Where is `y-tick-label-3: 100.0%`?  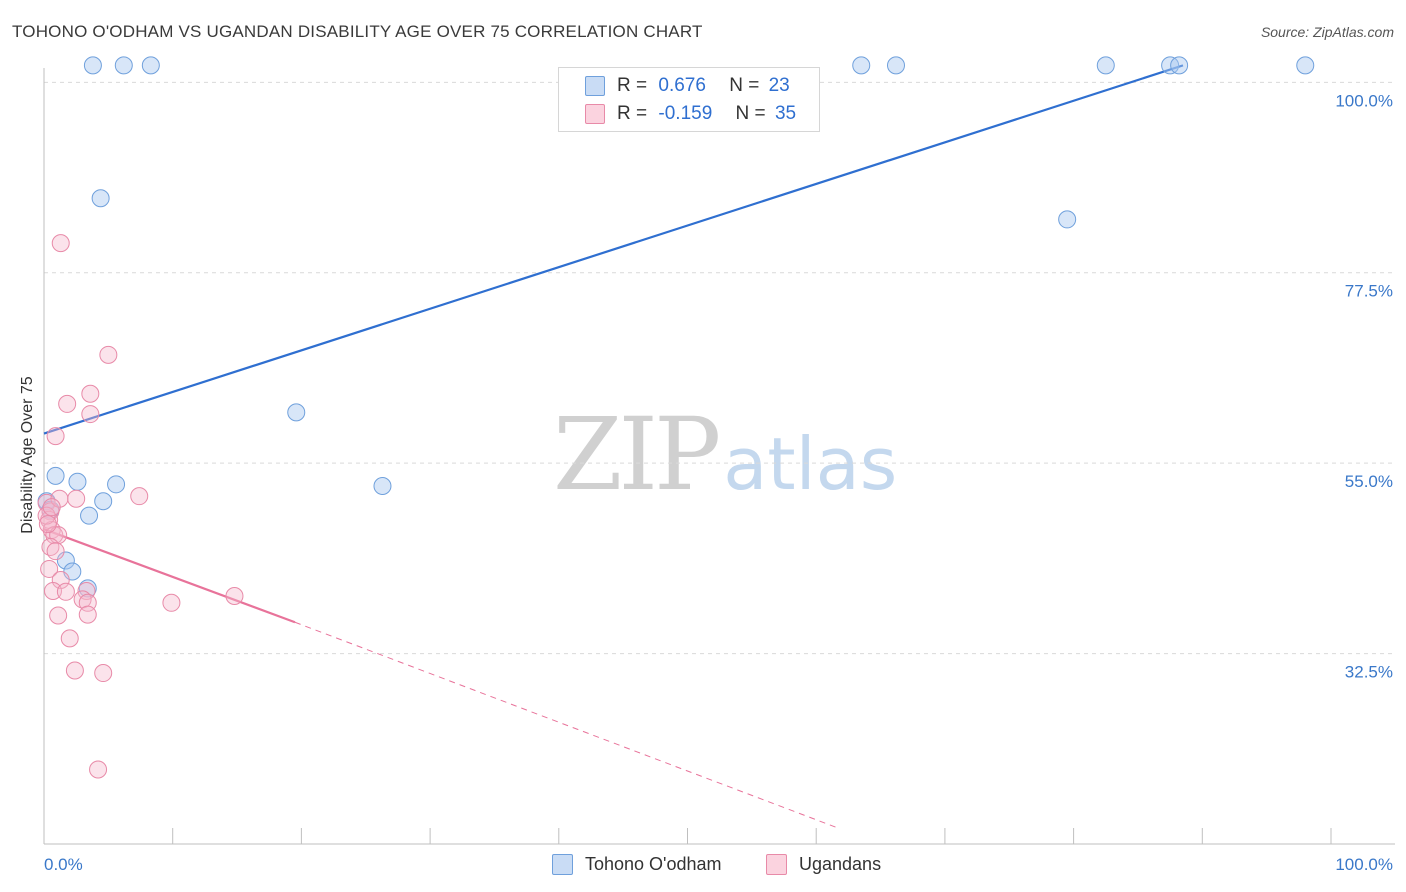 y-tick-label-3: 100.0% is located at coordinates (1364, 100).